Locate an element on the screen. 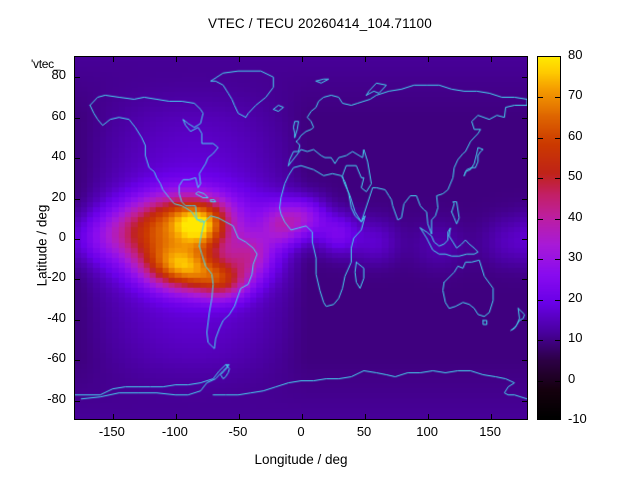  y-tick-label: 40 is located at coordinates (58, 156).